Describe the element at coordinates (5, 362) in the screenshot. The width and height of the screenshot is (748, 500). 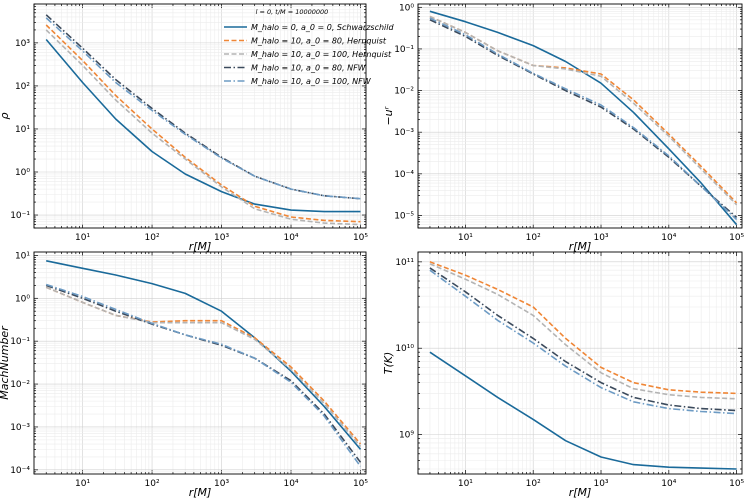
I see `y-axis-label: MachNumber` at that location.